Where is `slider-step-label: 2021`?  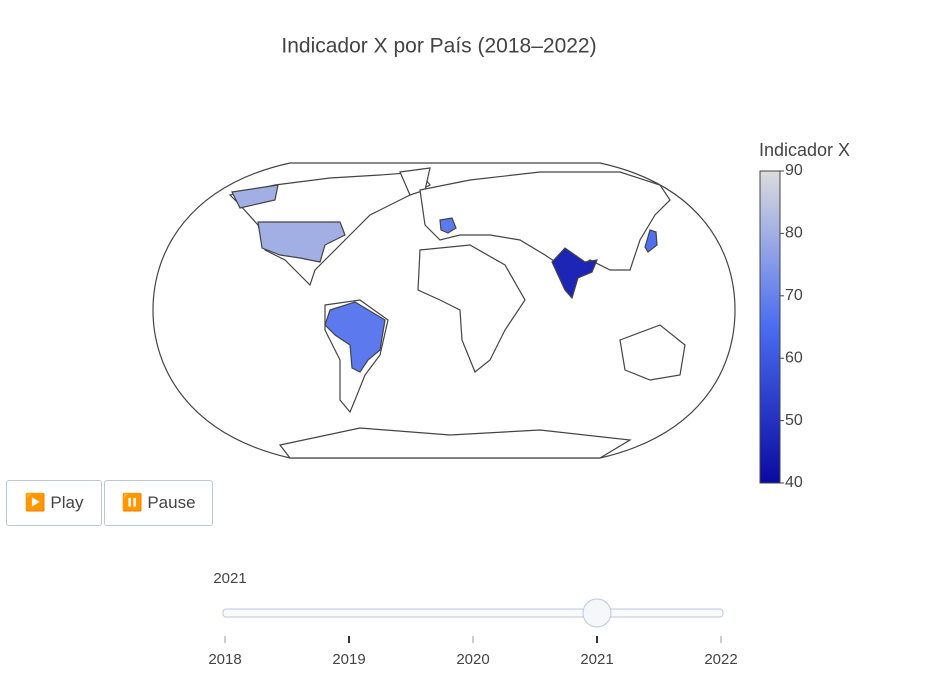 slider-step-label: 2021 is located at coordinates (596, 659).